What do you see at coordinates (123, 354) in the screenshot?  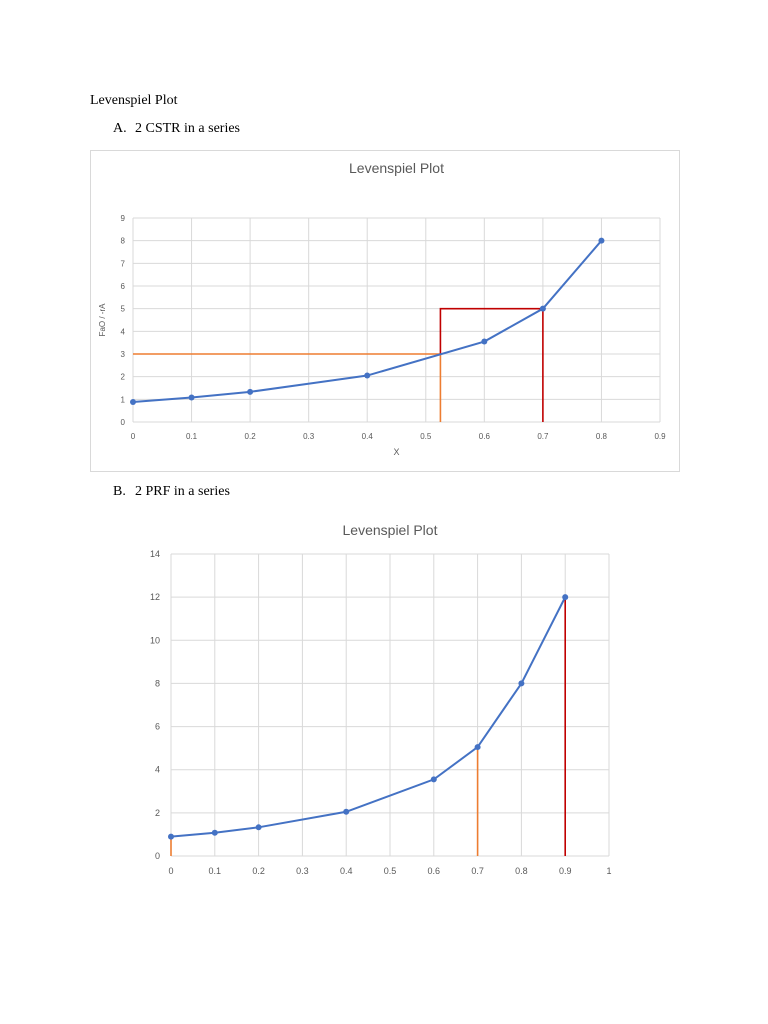 I see `y-tick-label: 3` at bounding box center [123, 354].